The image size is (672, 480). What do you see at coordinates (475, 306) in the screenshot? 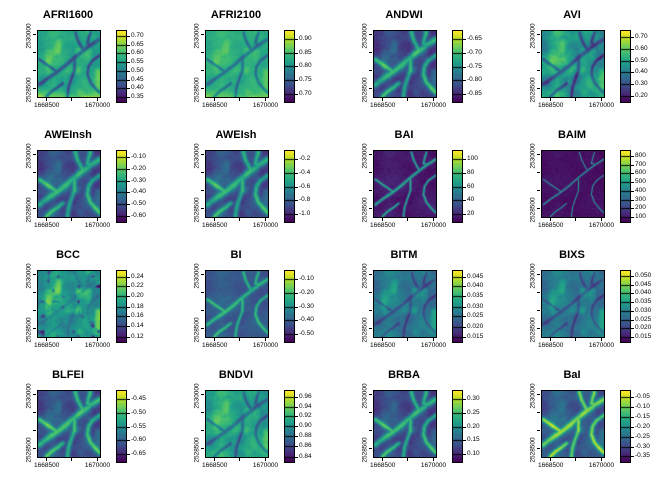
I see `colorbar-tick-label: 0.030` at bounding box center [475, 306].